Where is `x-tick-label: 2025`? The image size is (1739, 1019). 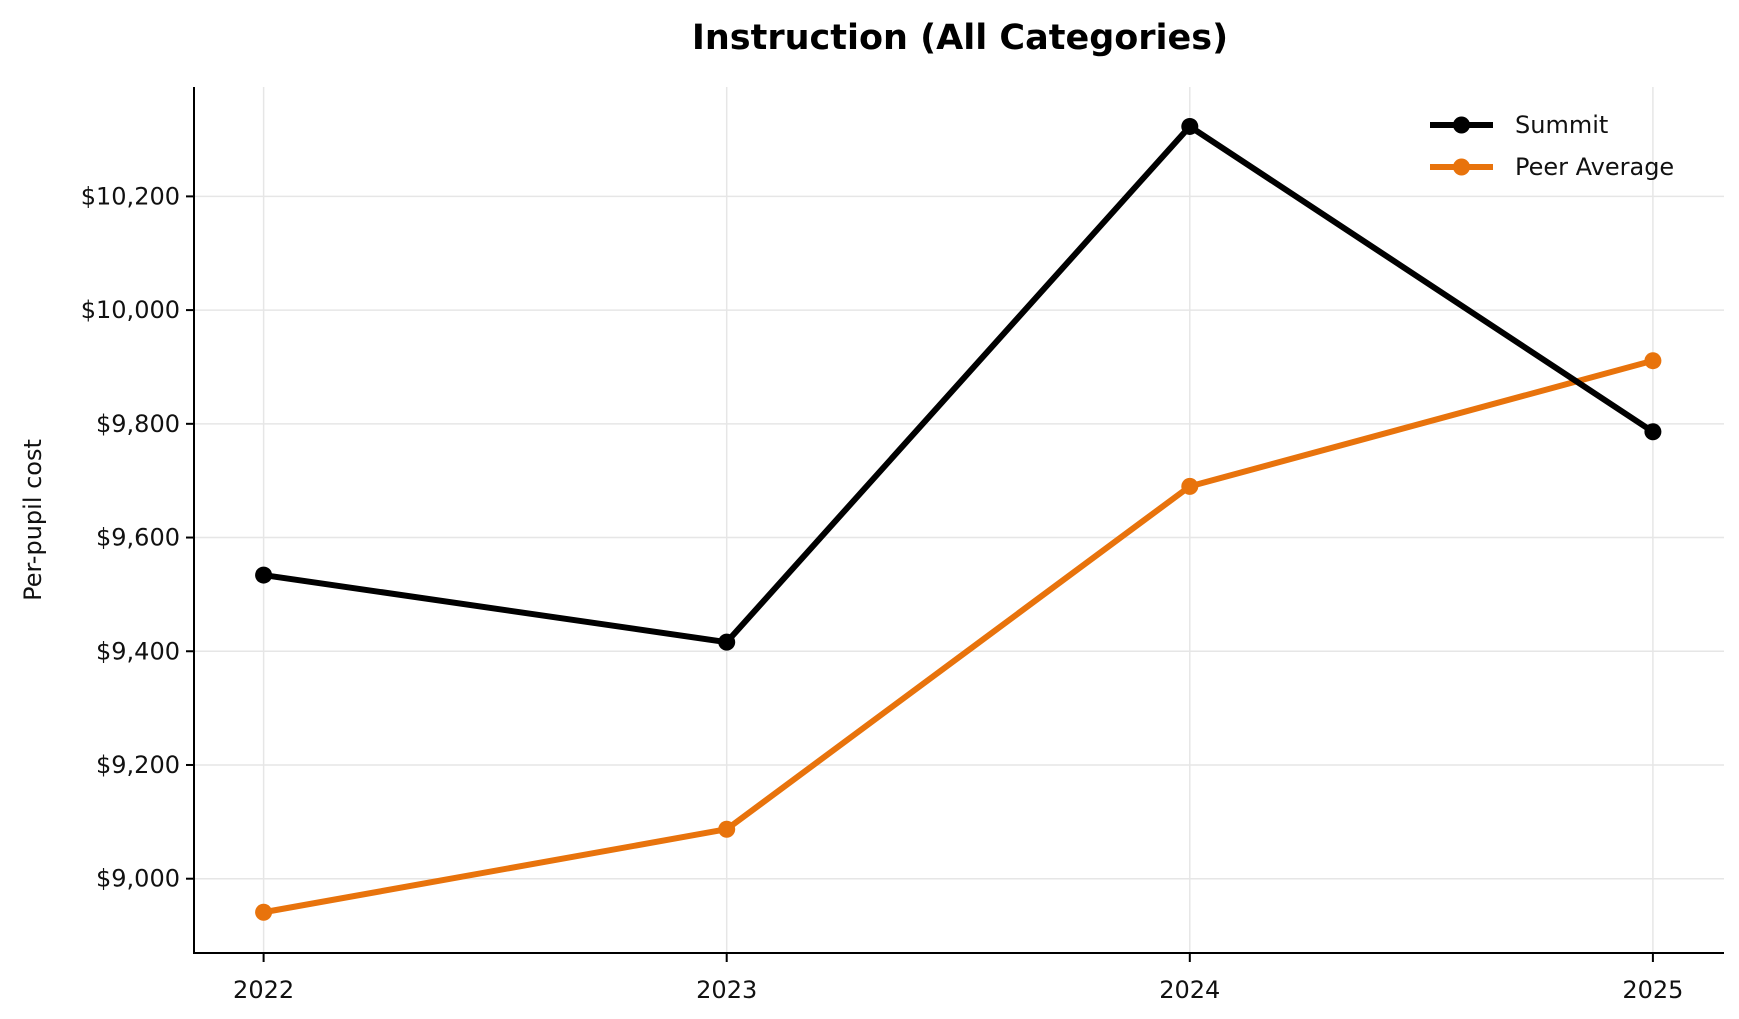
x-tick-label: 2025 is located at coordinates (1652, 990).